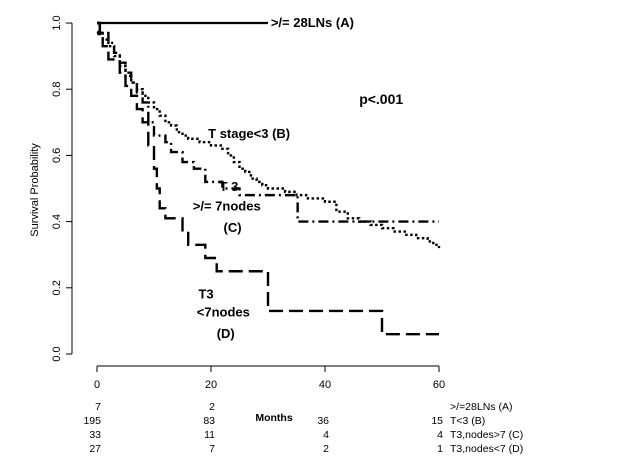  Describe the element at coordinates (439, 385) in the screenshot. I see `x-tick-label: 60` at that location.